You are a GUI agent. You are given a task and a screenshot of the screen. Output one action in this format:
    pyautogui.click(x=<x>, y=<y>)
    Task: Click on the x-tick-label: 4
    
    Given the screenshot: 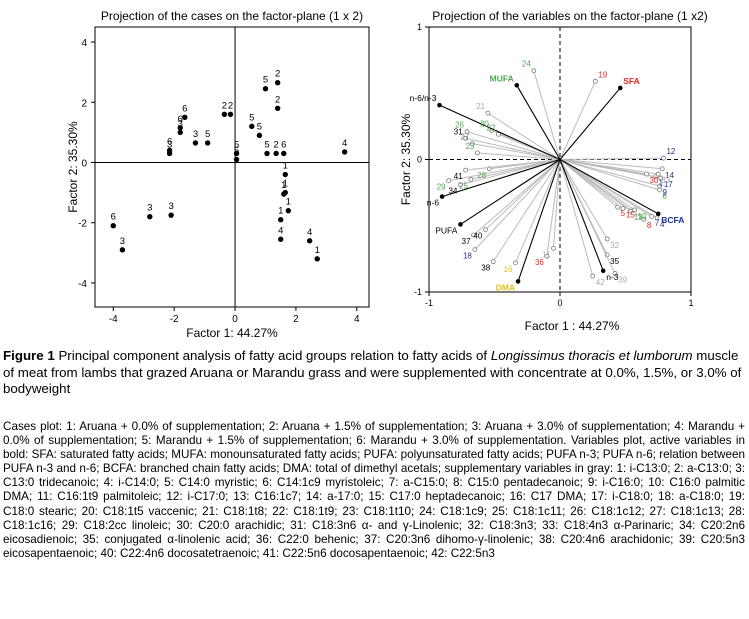 What is the action you would take?
    pyautogui.click(x=357, y=319)
    